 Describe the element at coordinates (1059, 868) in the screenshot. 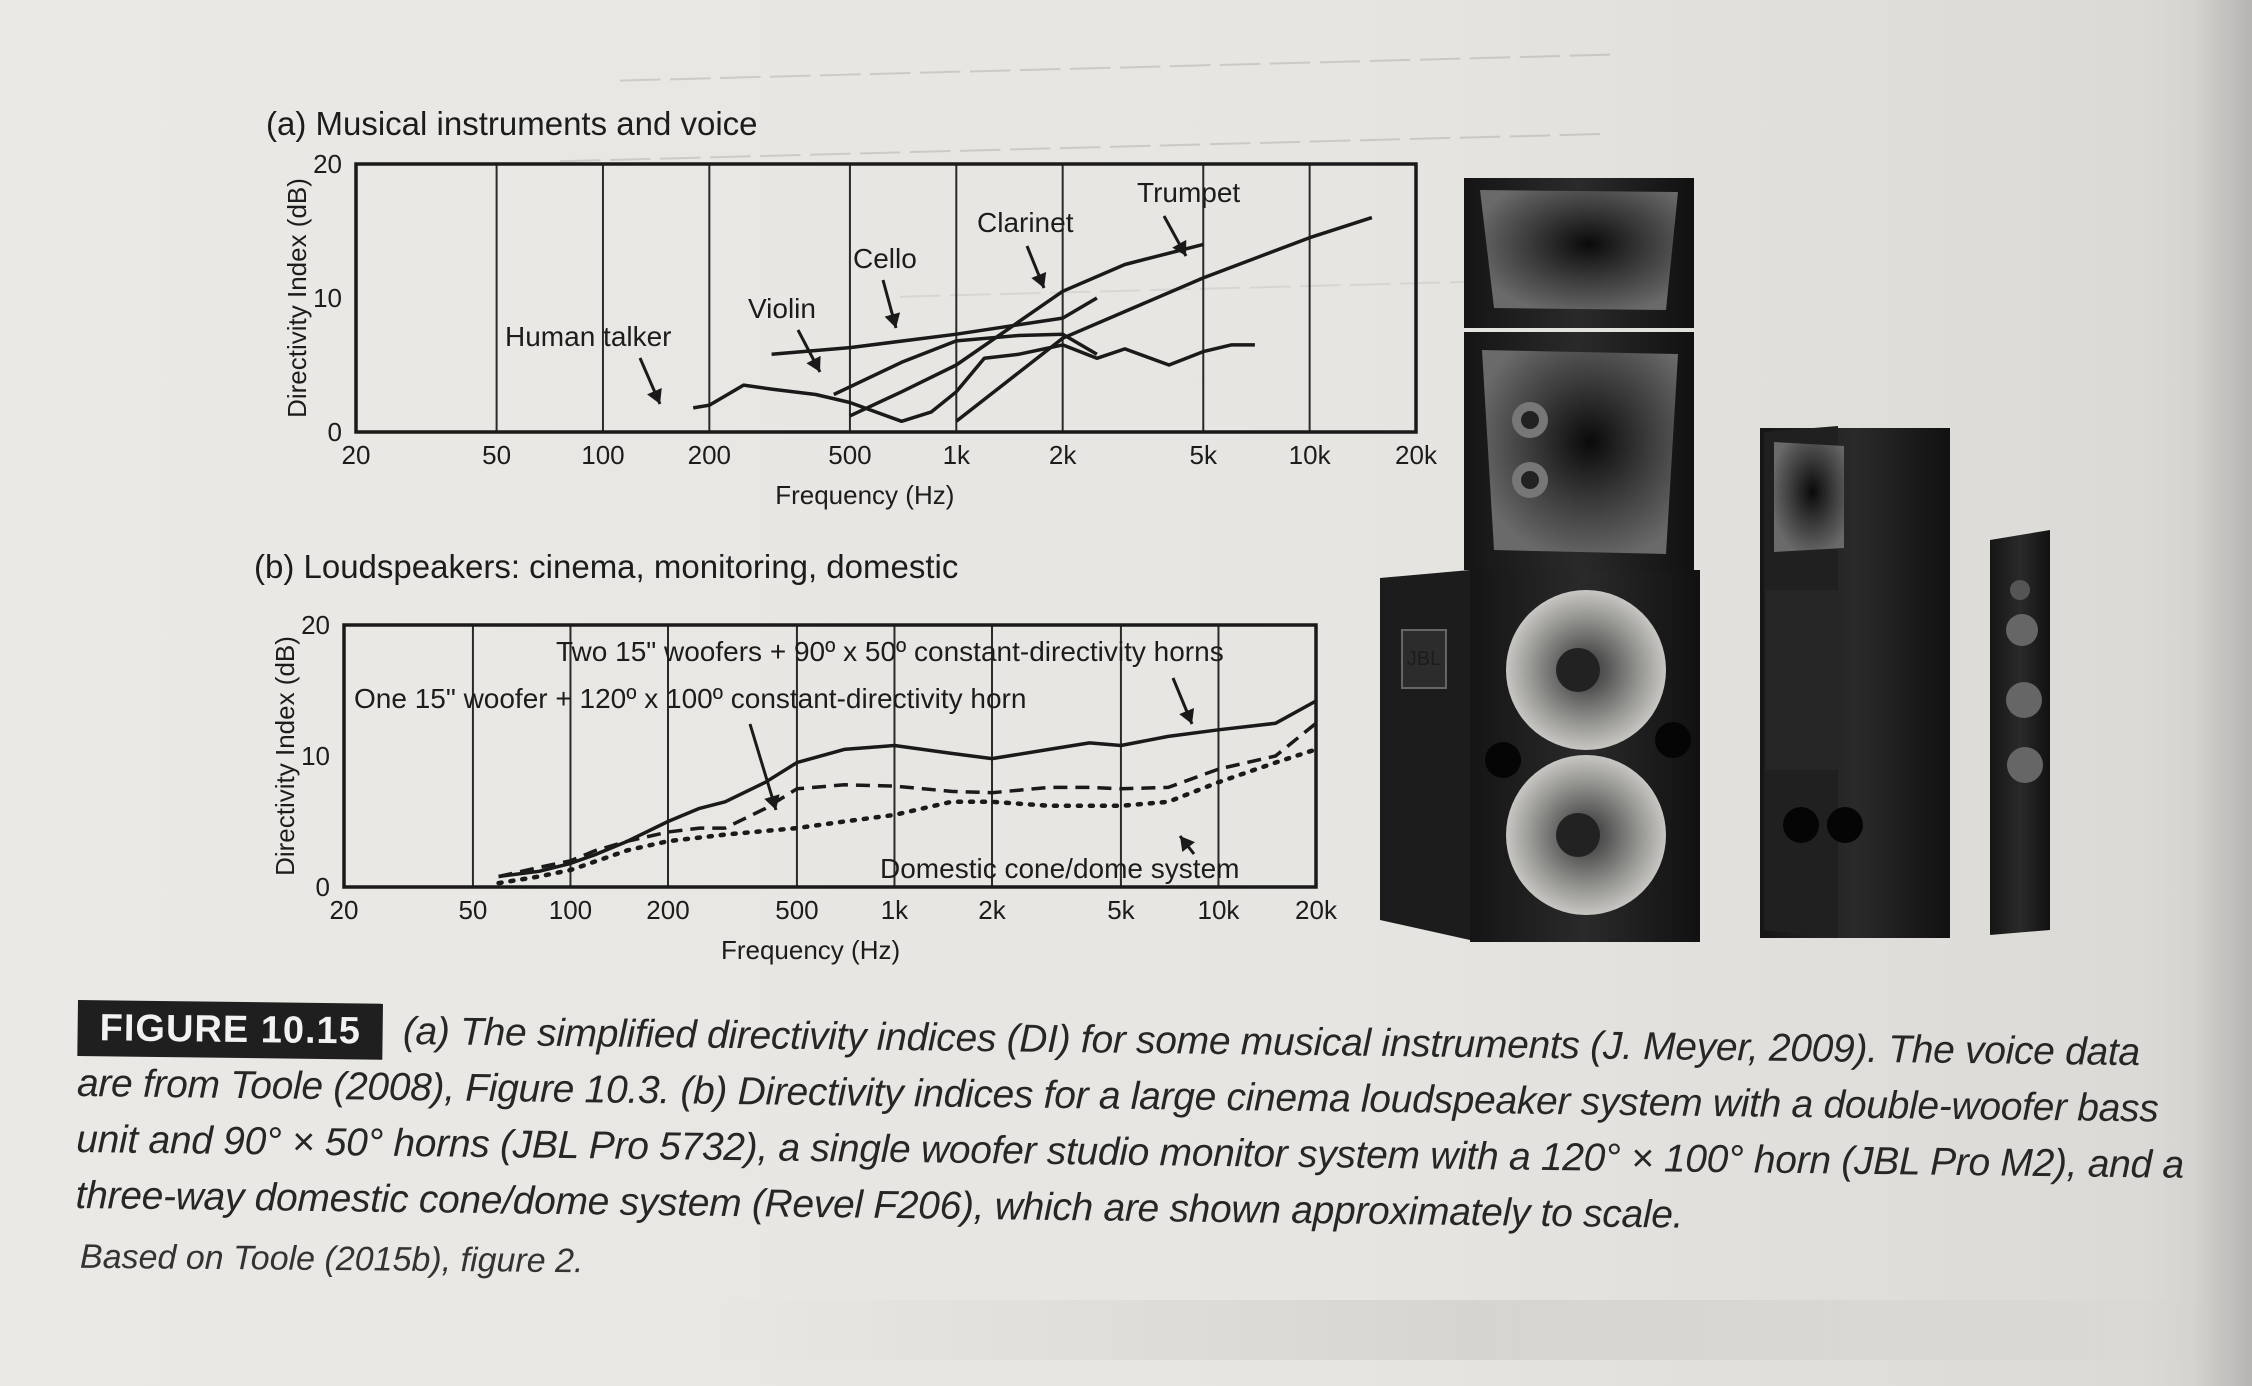

I see `series-annotation: Domestic cone/dome system` at that location.